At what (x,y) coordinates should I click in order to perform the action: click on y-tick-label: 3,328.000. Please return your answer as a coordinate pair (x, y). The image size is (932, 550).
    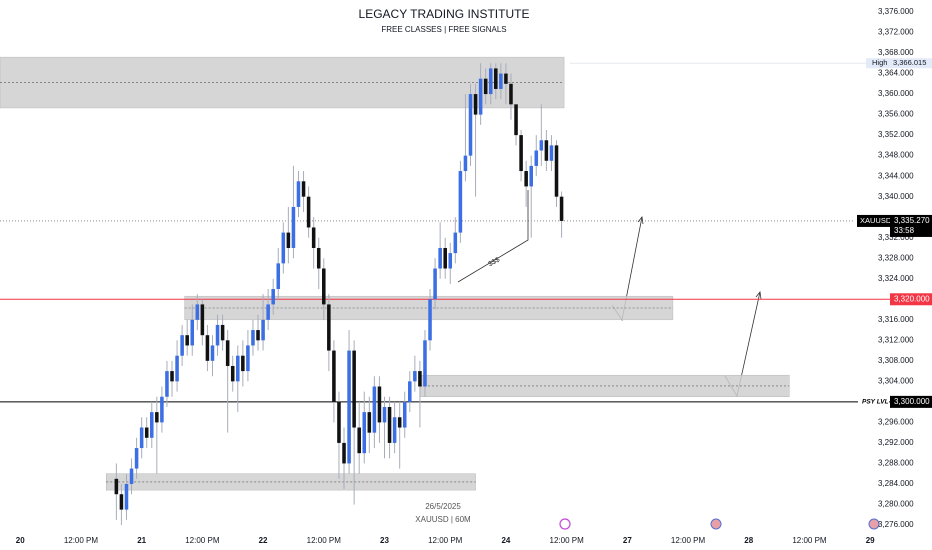
    Looking at the image, I should click on (896, 257).